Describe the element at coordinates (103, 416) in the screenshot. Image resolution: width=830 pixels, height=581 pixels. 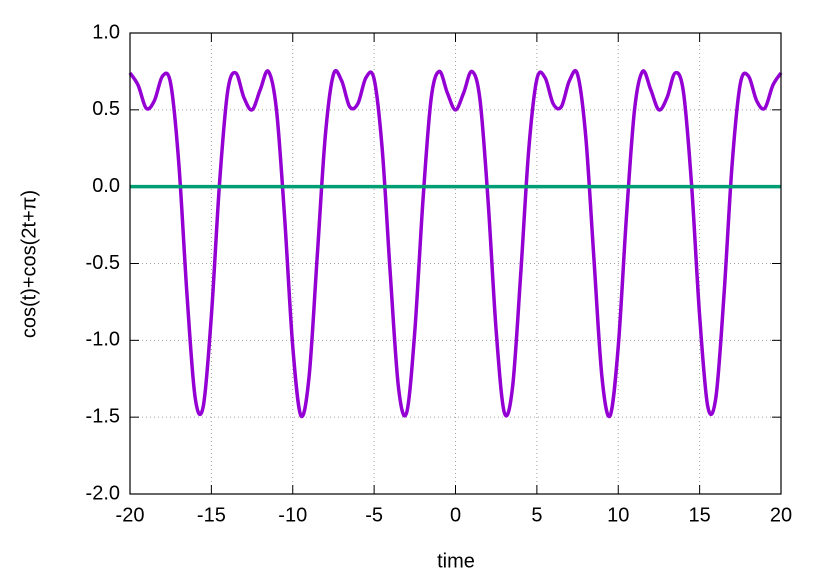
I see `y-tick-label: -1.5` at that location.